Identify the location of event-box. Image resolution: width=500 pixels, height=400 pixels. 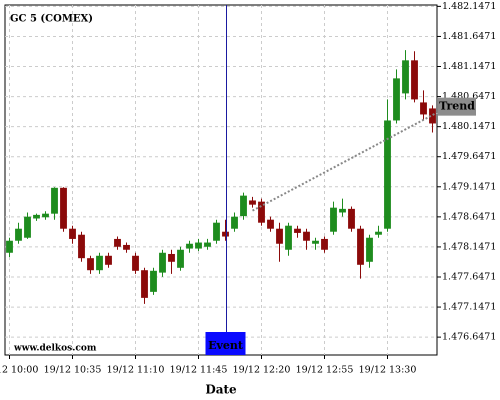
(225, 343).